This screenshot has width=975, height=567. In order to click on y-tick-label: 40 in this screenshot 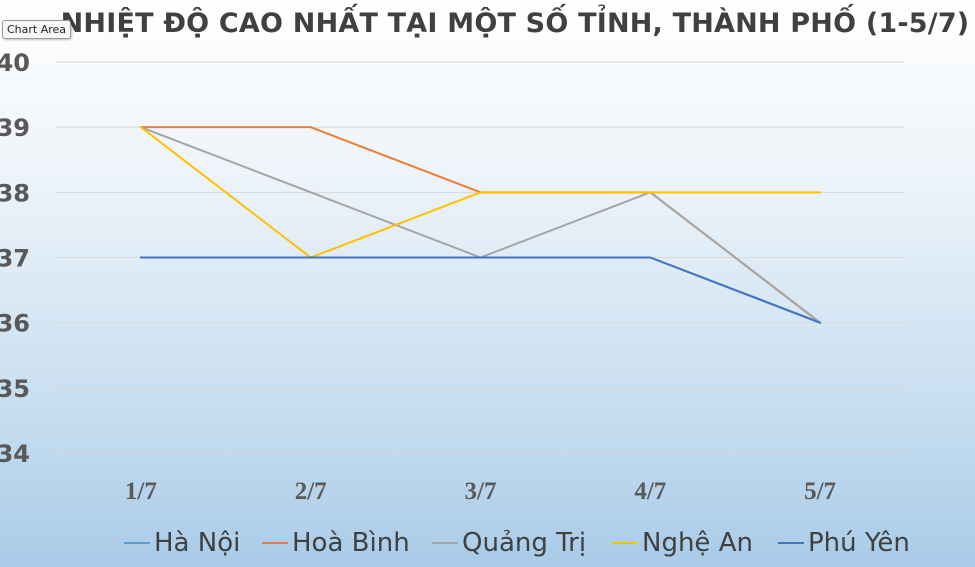, I will do `click(15, 63)`.